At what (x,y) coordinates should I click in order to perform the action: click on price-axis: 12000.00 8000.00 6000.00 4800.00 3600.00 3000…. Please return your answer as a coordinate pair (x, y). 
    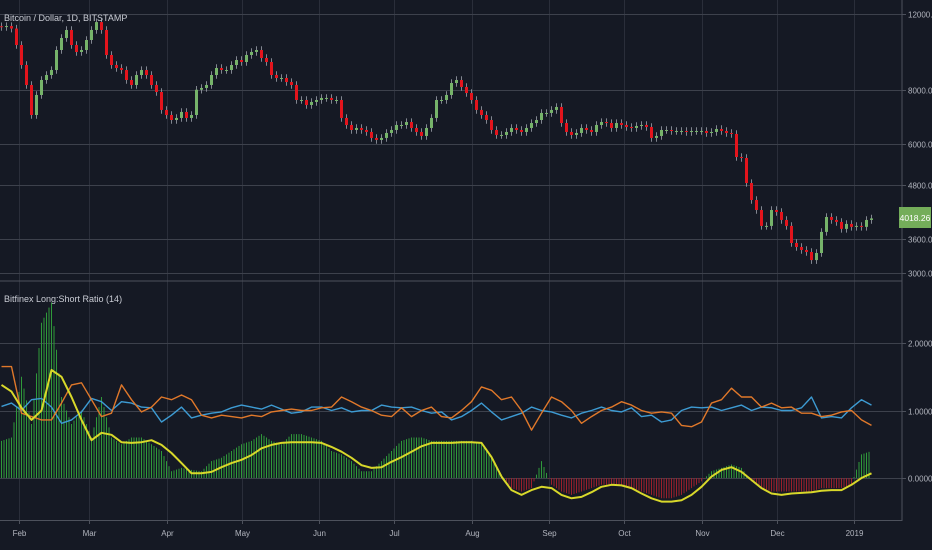
    Looking at the image, I should click on (917, 145).